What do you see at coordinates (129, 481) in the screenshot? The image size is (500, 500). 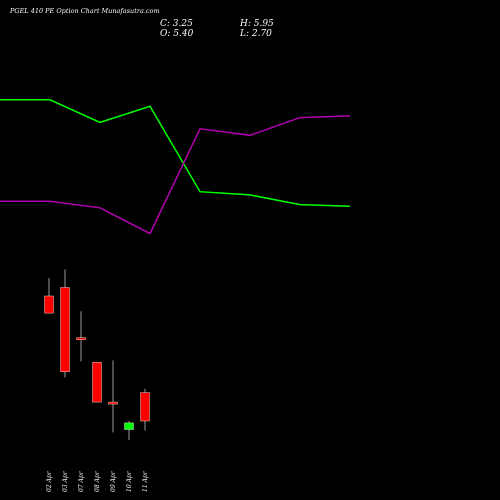 I see `x-tick-label: 10 Apr` at bounding box center [129, 481].